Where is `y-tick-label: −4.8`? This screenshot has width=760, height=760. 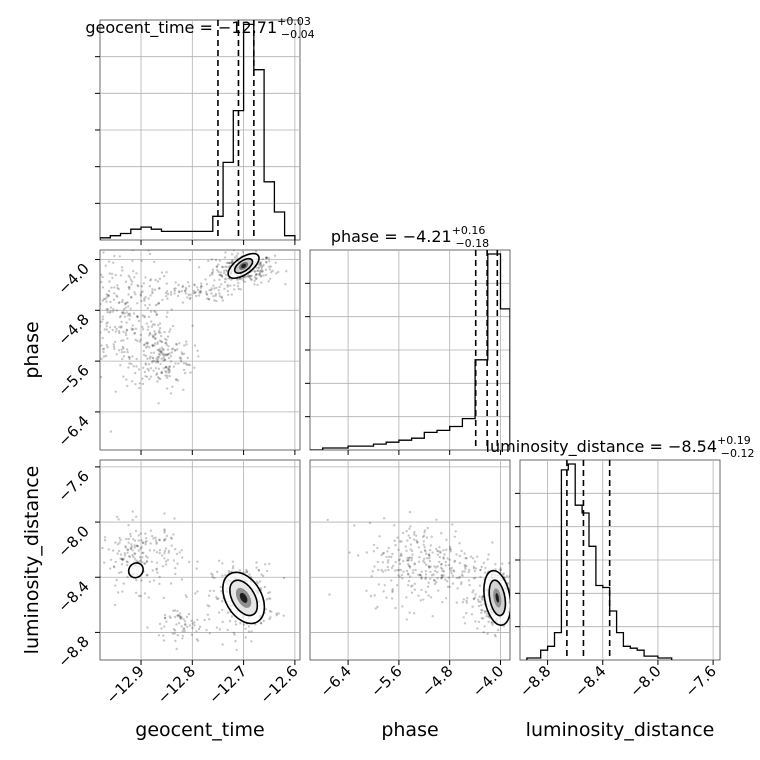
y-tick-label: −4.8 is located at coordinates (73, 329).